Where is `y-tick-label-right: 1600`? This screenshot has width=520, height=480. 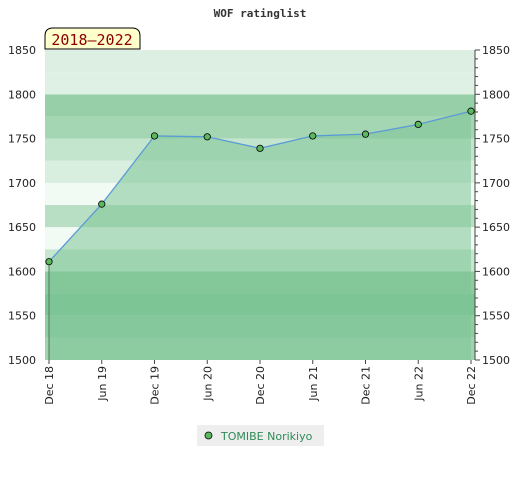 y-tick-label-right: 1600 is located at coordinates (496, 271).